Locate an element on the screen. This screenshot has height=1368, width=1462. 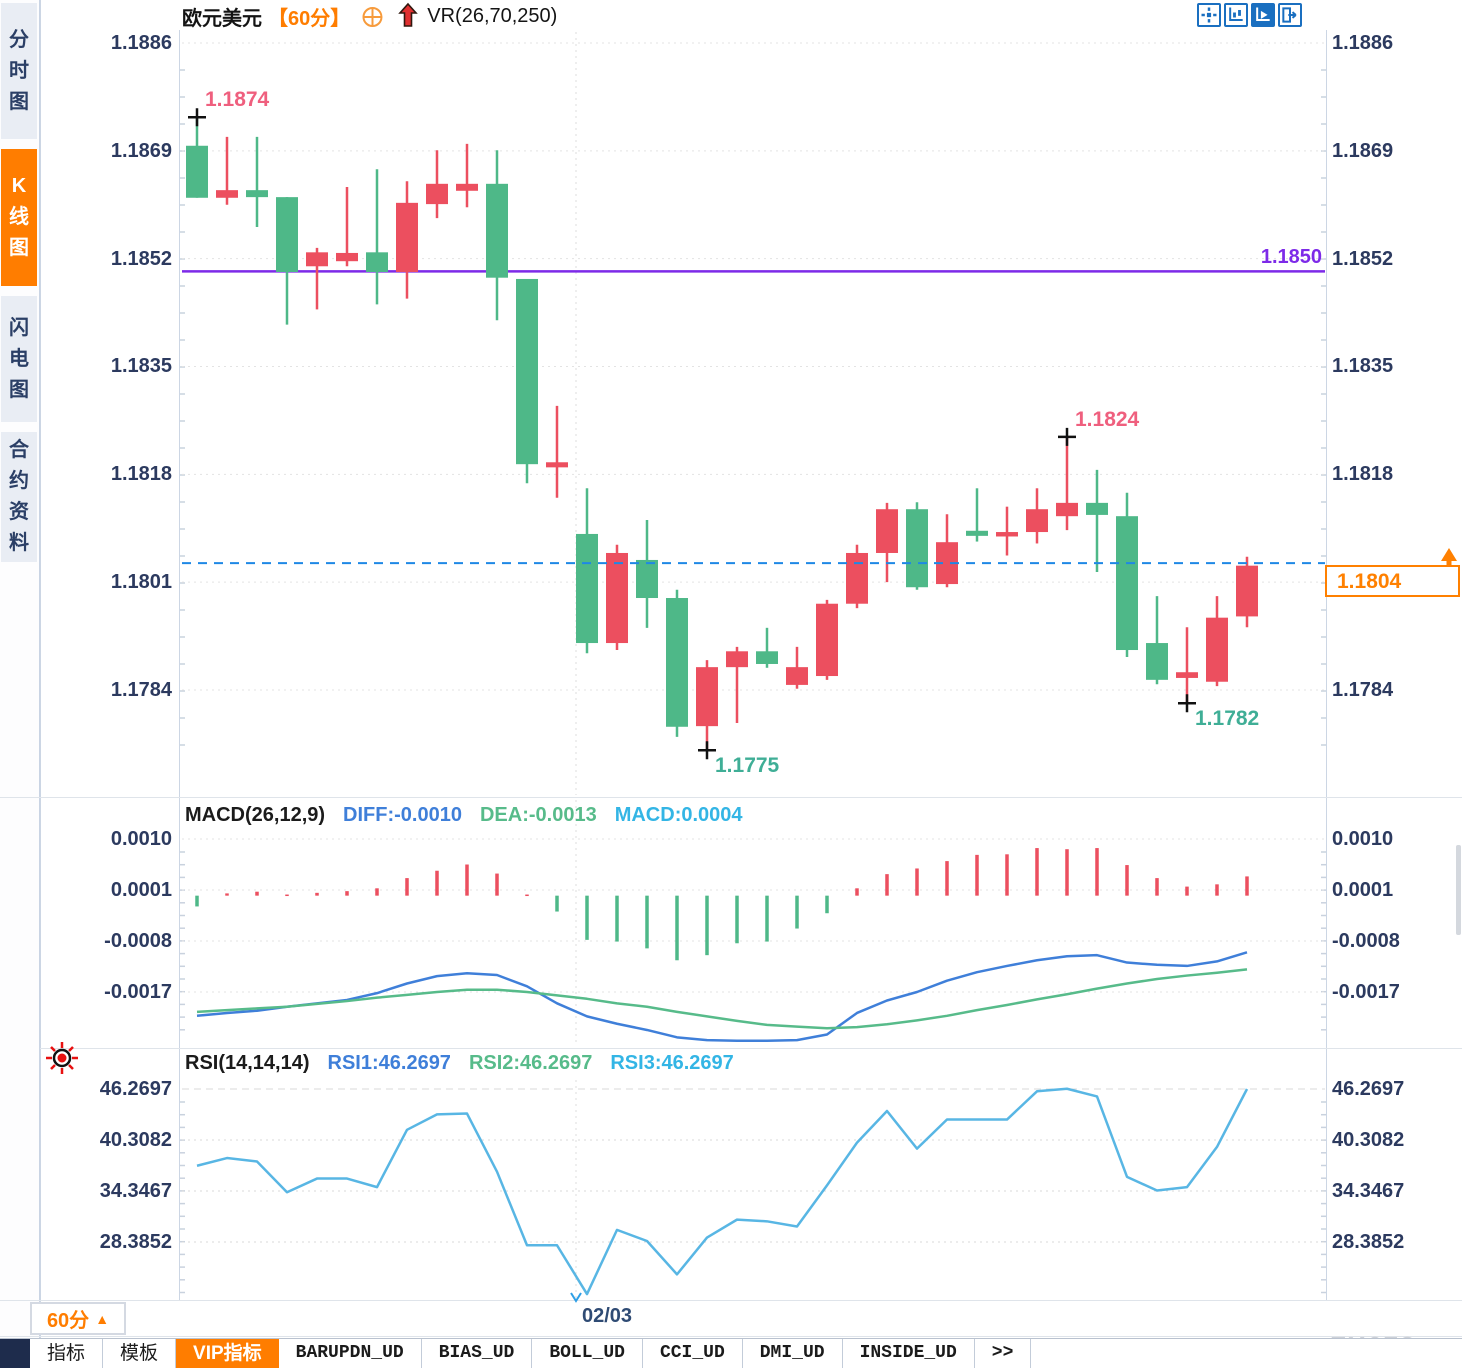
period-selector-label: 60分 is located at coordinates (68, 1321).